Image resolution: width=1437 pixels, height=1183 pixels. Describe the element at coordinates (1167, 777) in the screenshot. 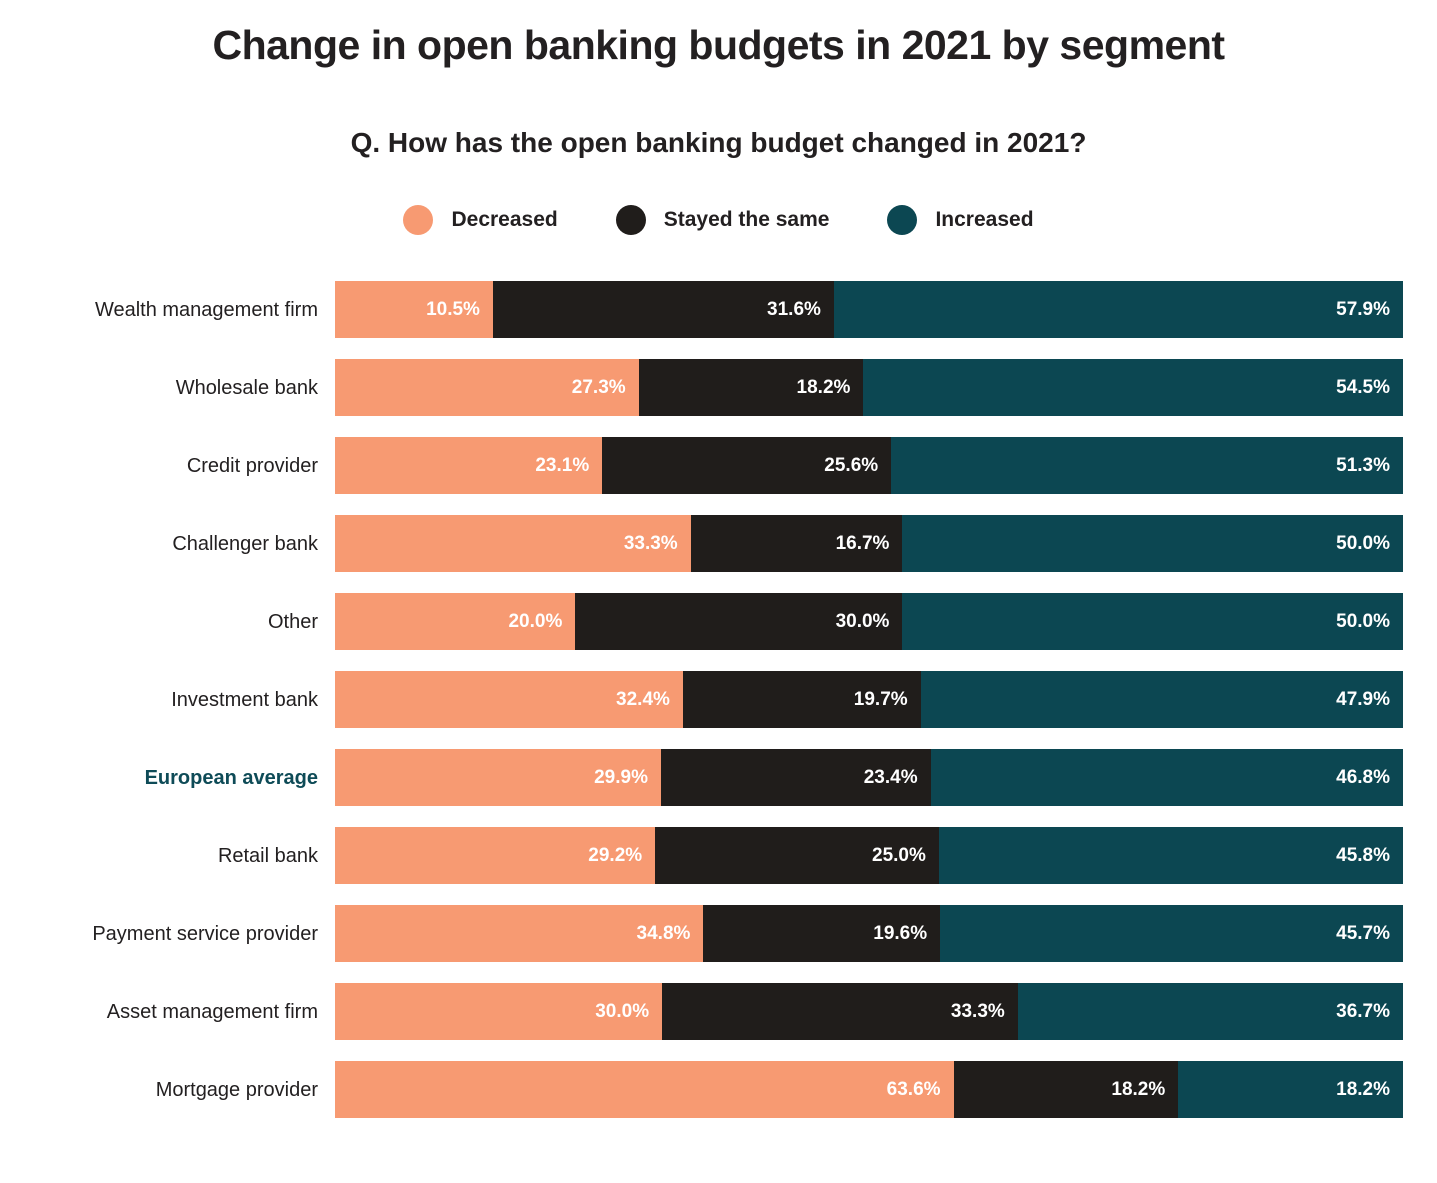

I see `bar-segment-increased: 46.8%` at that location.